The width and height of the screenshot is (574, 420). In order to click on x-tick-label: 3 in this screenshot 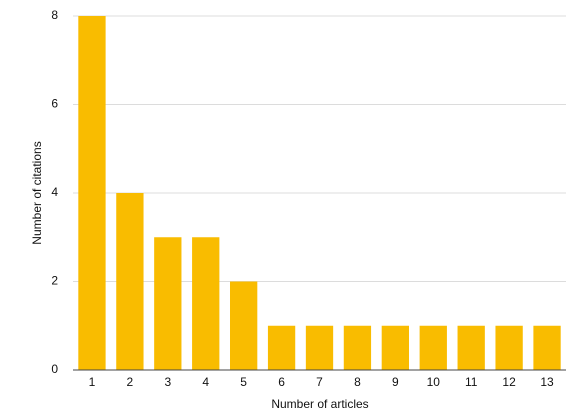, I will do `click(167, 382)`.